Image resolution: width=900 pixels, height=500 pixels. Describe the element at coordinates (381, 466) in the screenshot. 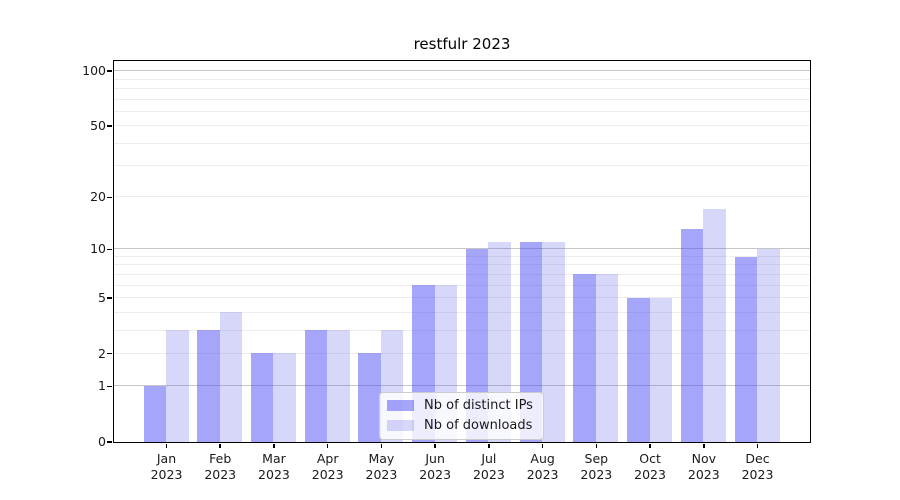

I see `x-tick-label: May 2023` at that location.